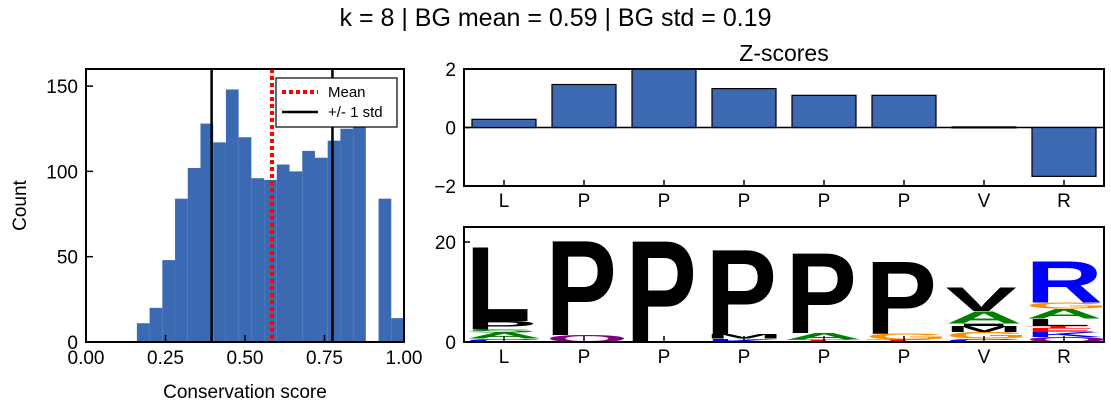  I want to click on histogram-legend: Mean +/- 1 std, so click(336, 102).